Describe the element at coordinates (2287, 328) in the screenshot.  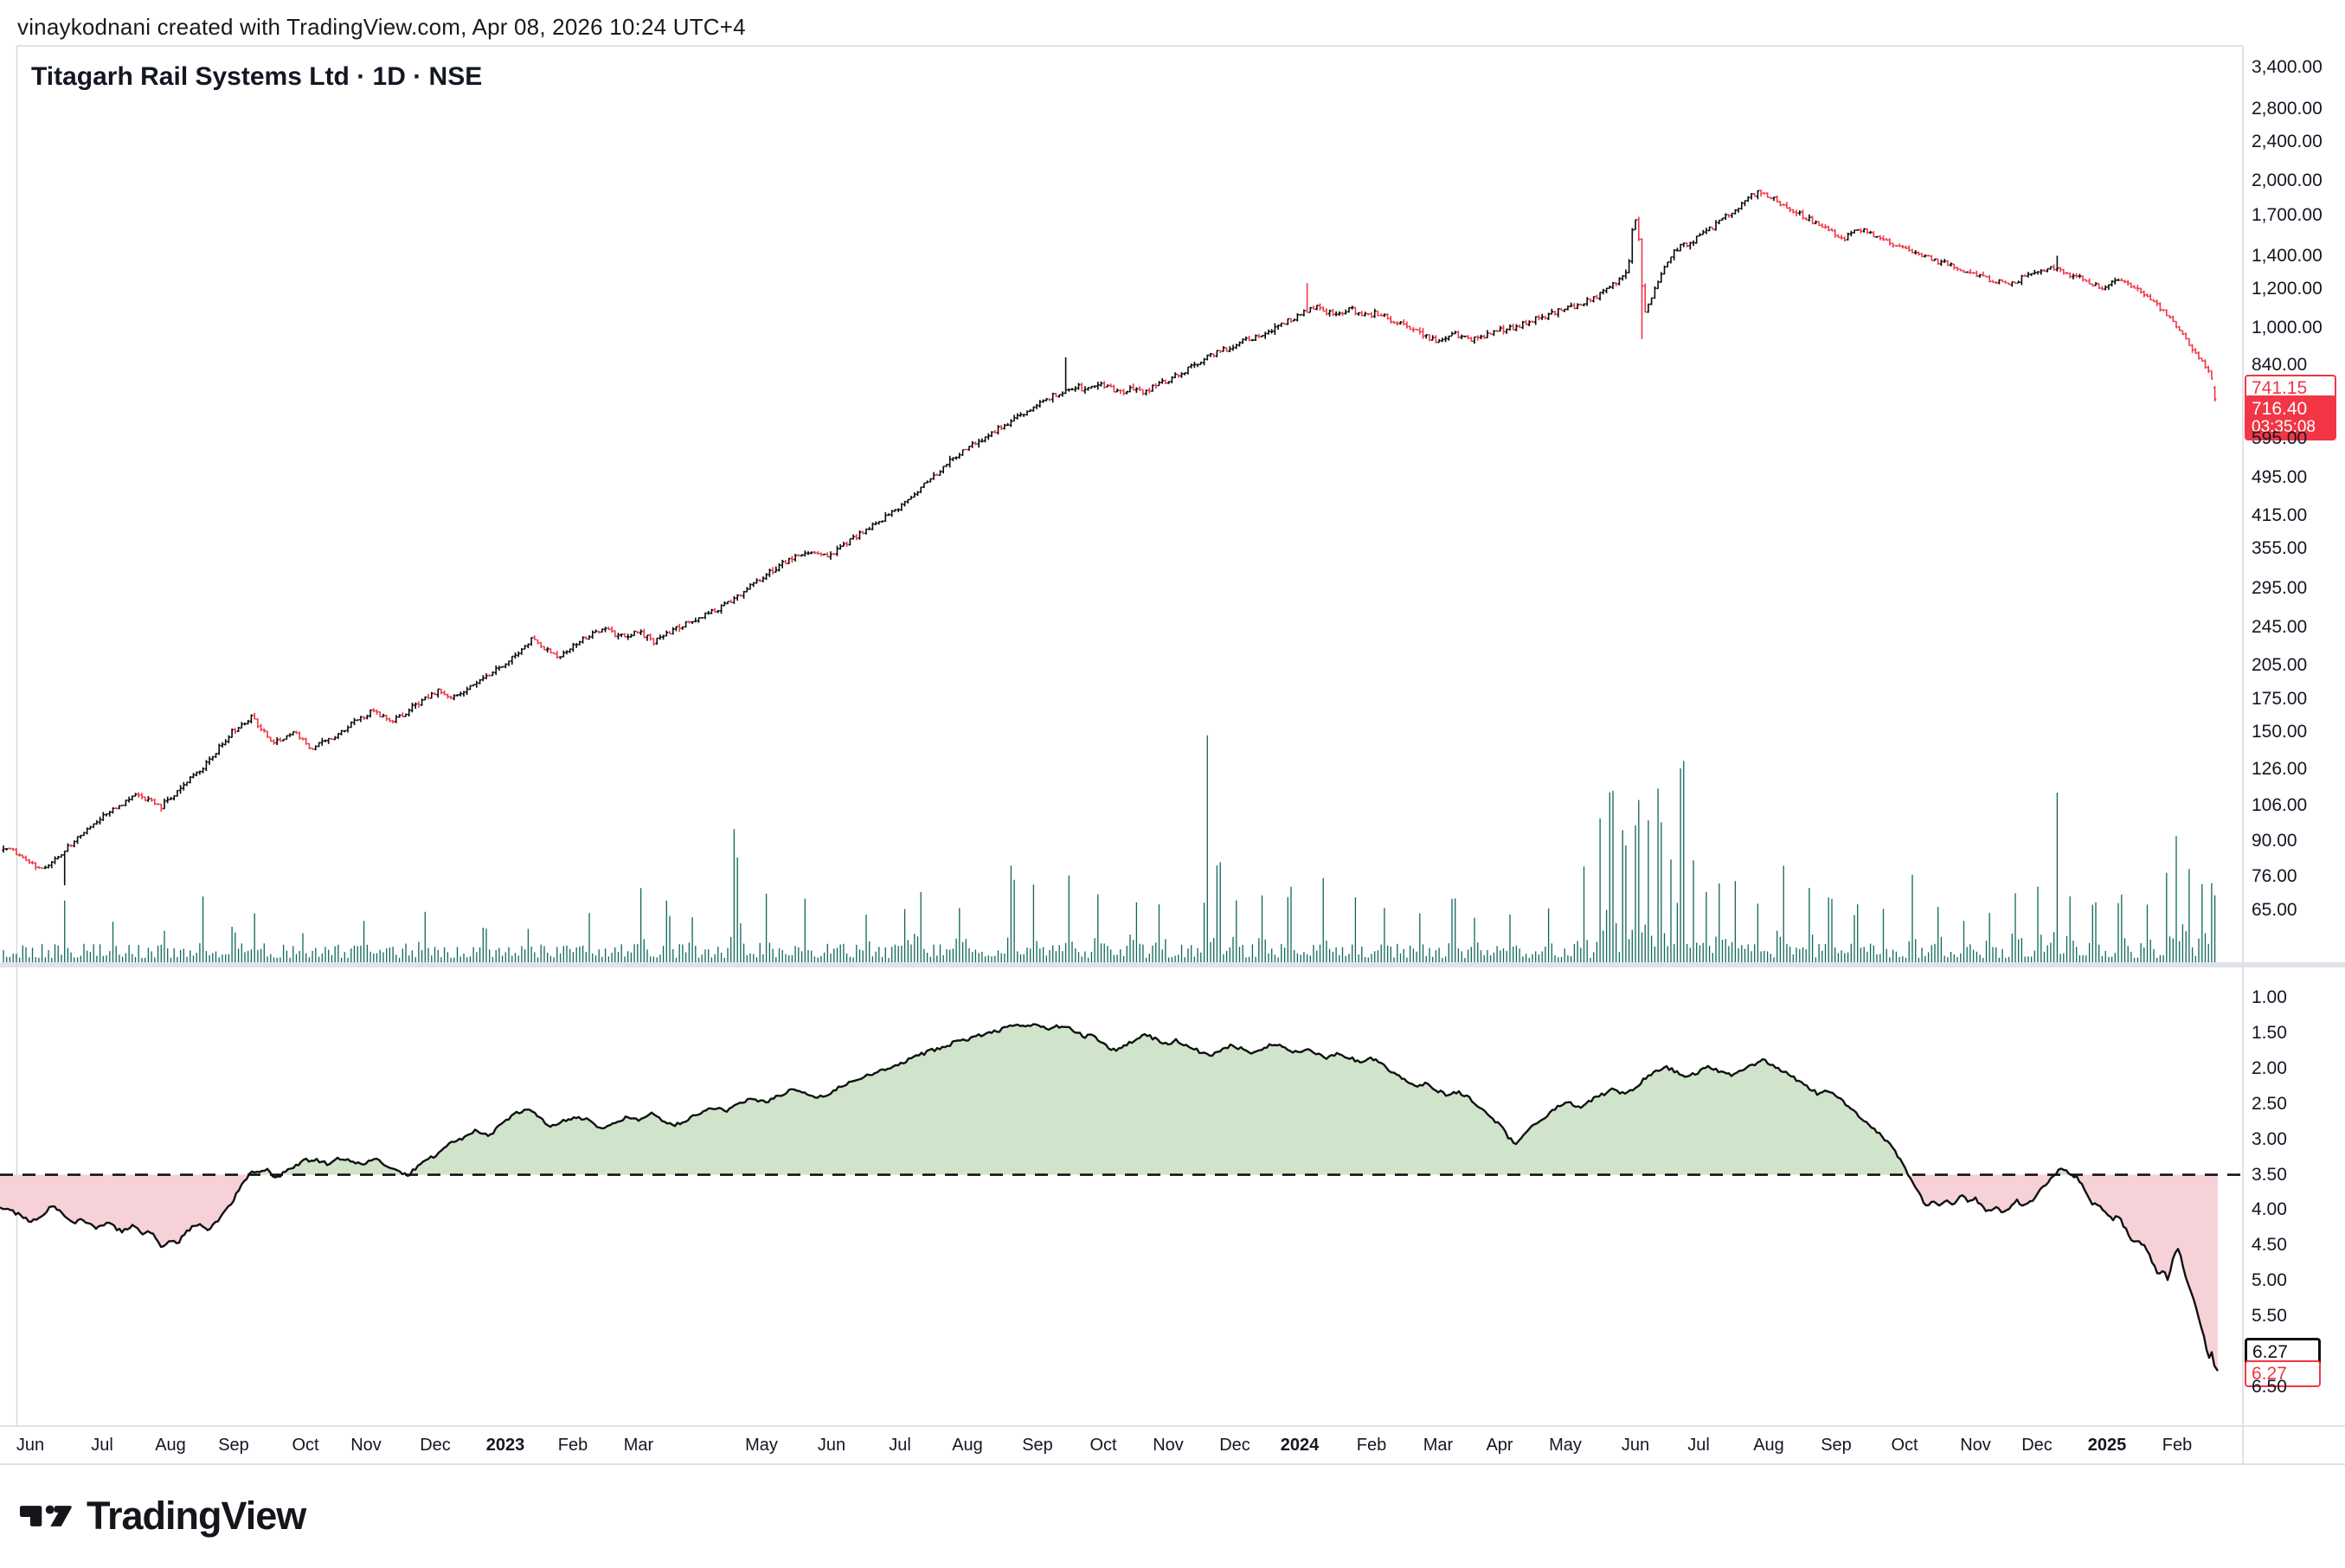
I see `price-axis-tick: 1,000.00` at that location.